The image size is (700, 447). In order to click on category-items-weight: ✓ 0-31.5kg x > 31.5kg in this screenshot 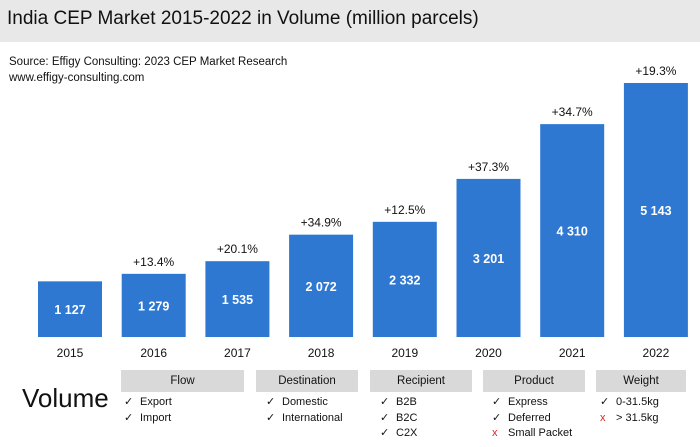, I will do `click(629, 410)`.